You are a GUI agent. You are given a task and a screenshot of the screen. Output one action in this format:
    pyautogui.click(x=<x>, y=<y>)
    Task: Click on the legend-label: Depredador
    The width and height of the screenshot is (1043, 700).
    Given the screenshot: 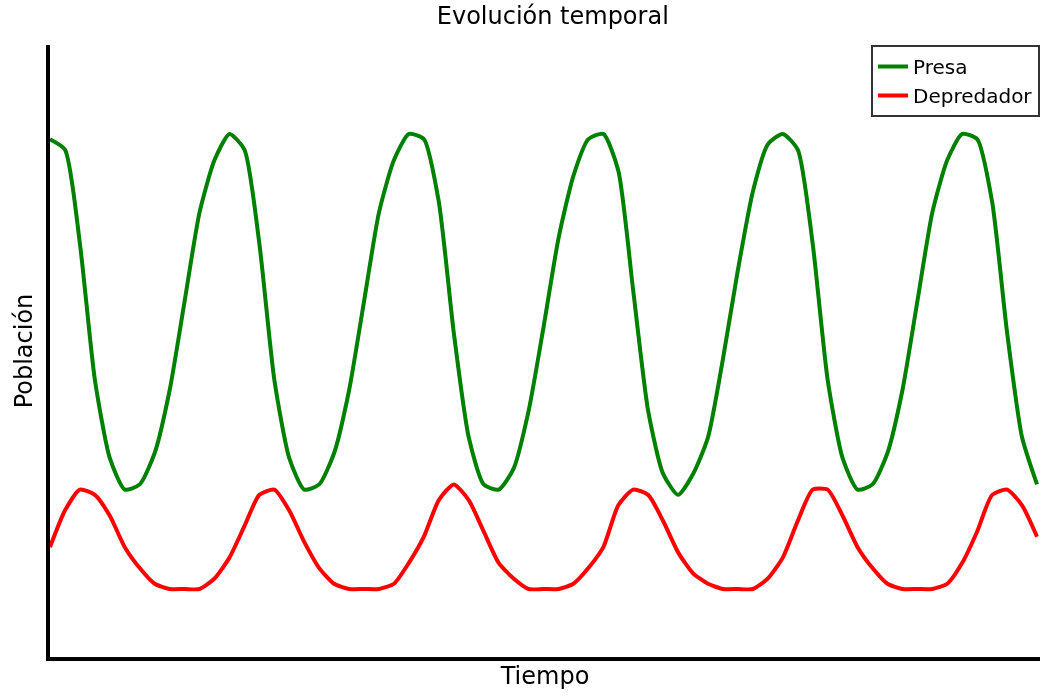 What is the action you would take?
    pyautogui.click(x=973, y=96)
    